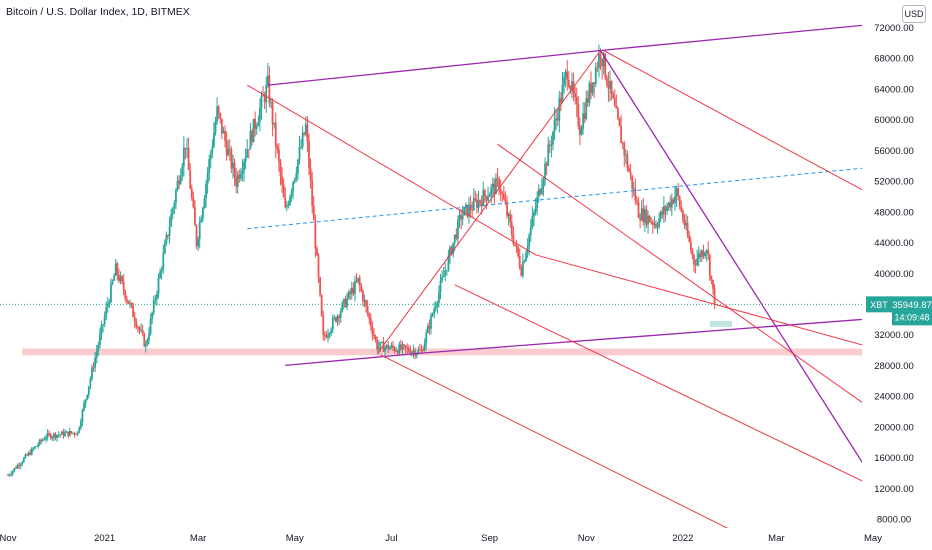  Describe the element at coordinates (458, 352) in the screenshot. I see `support-zone` at that location.